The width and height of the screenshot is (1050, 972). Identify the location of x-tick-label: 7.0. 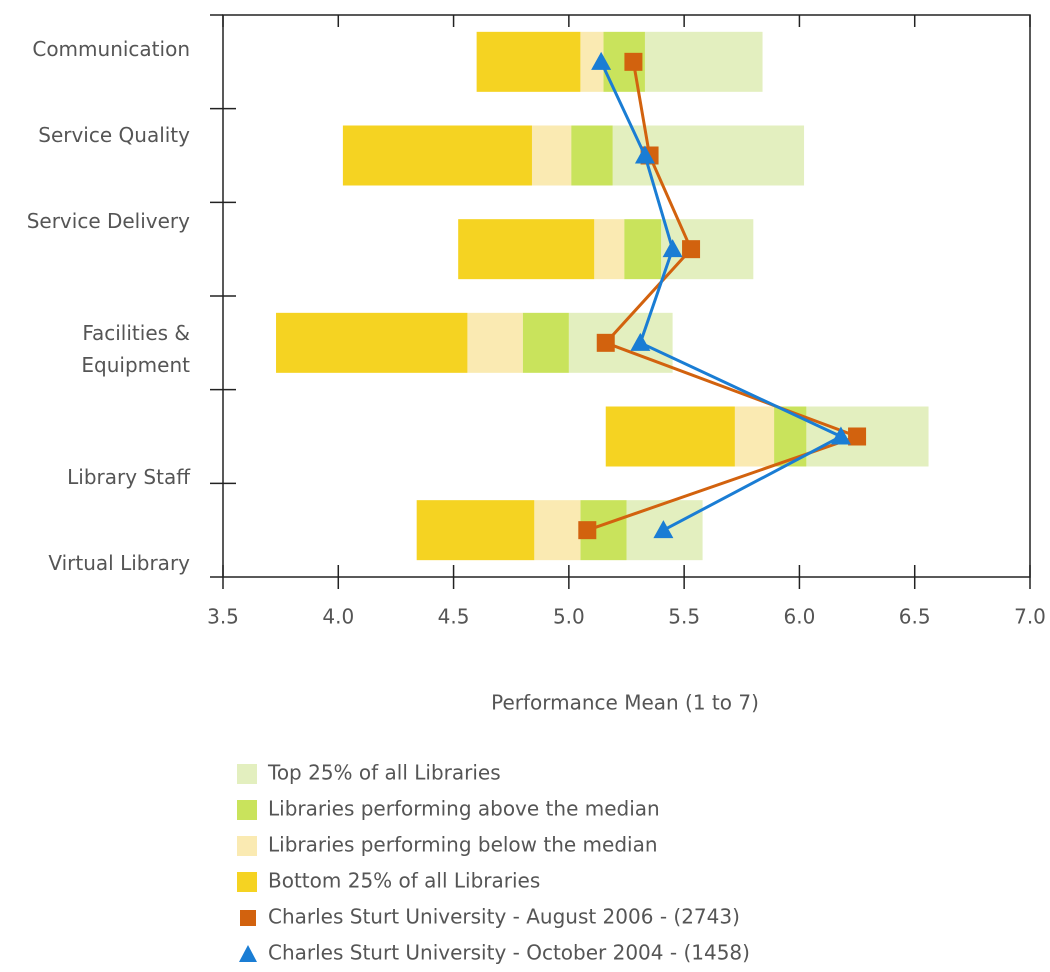
(1030, 617).